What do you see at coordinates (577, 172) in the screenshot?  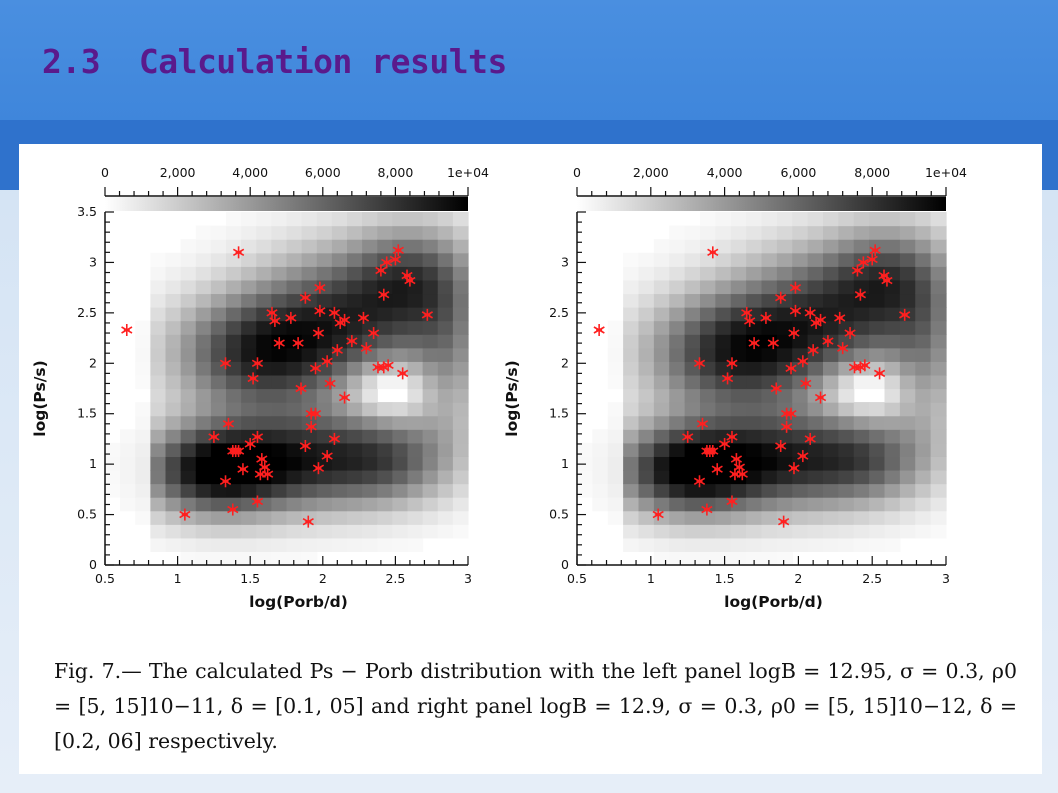 I see `colorbar-tick-label: 0` at bounding box center [577, 172].